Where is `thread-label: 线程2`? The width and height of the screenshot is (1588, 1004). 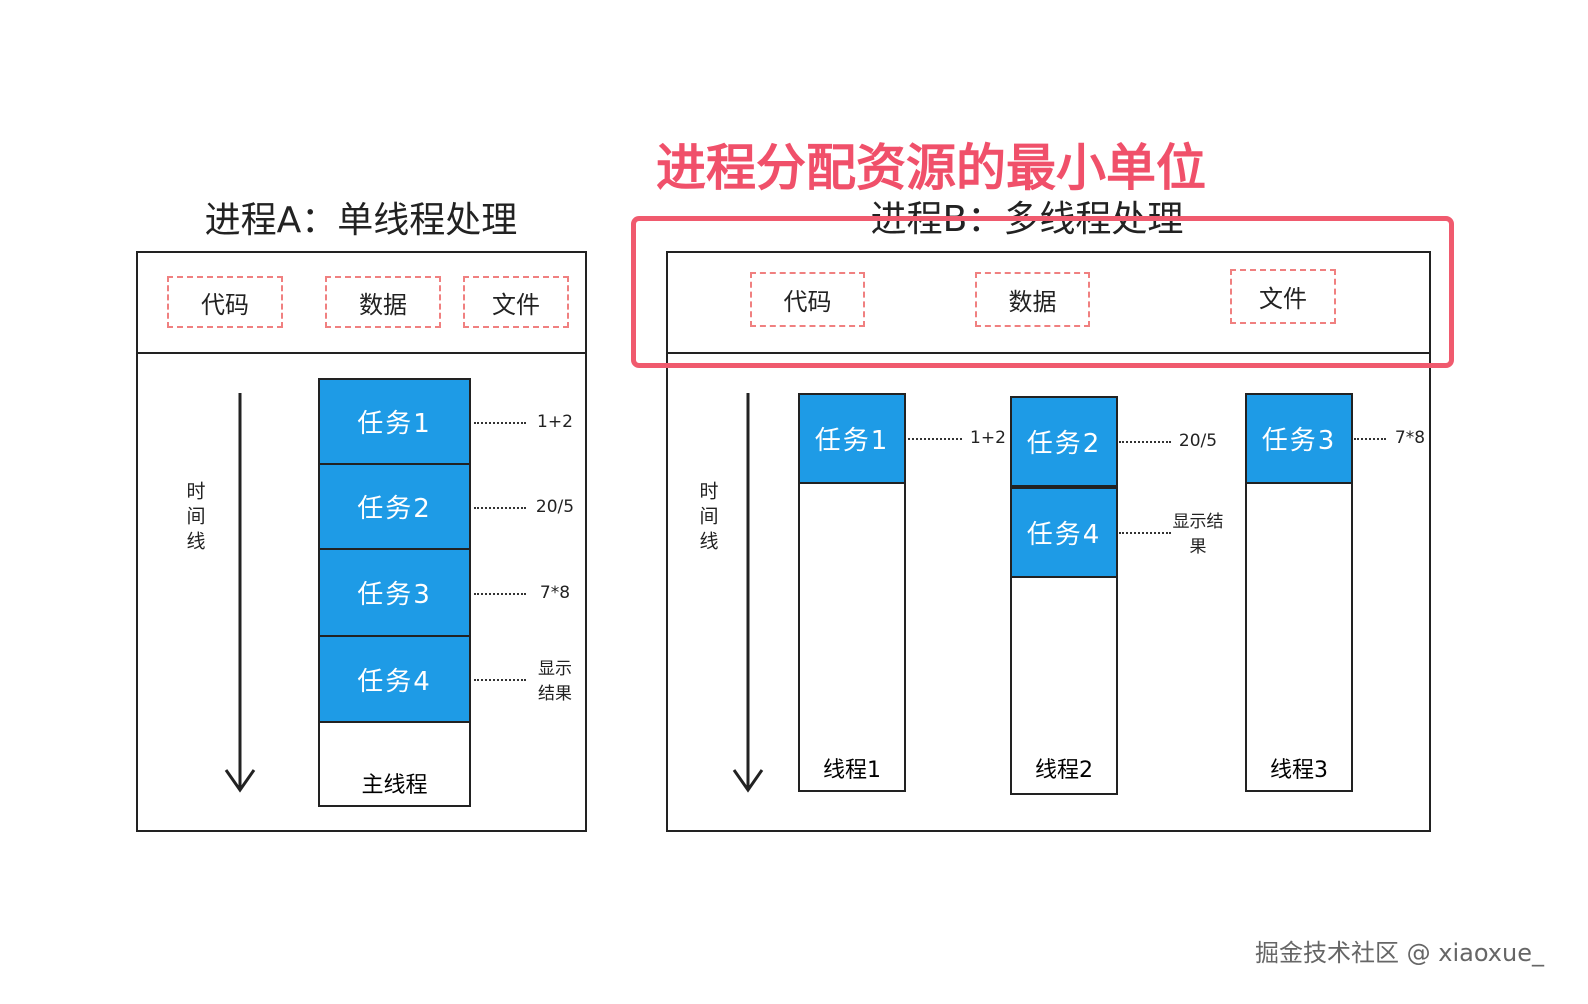 thread-label: 线程2 is located at coordinates (1064, 770).